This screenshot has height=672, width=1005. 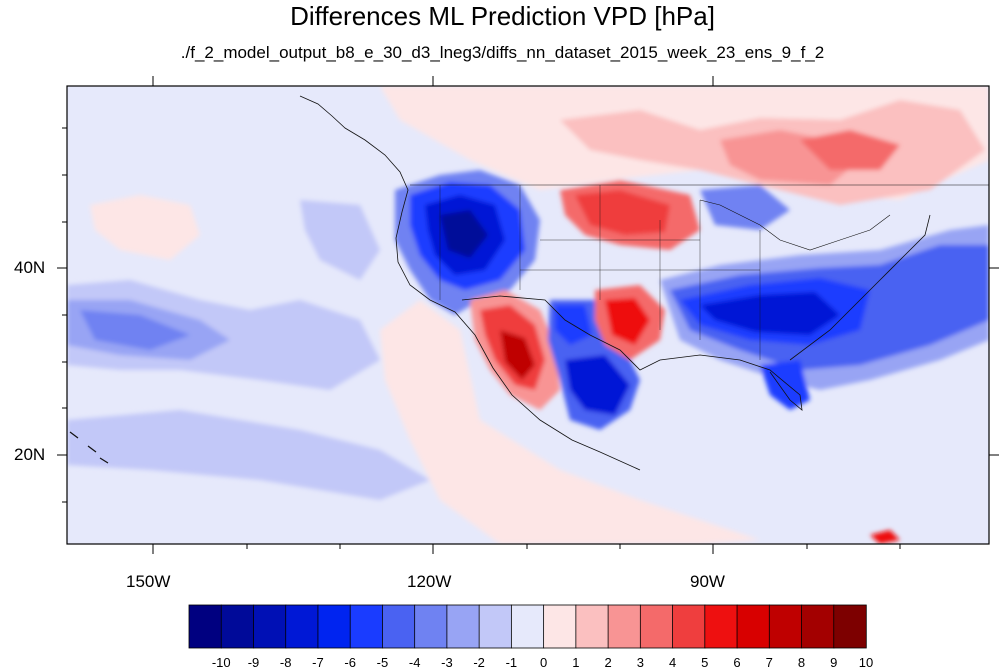 What do you see at coordinates (576, 662) in the screenshot?
I see `colorbar-tick-label: 1` at bounding box center [576, 662].